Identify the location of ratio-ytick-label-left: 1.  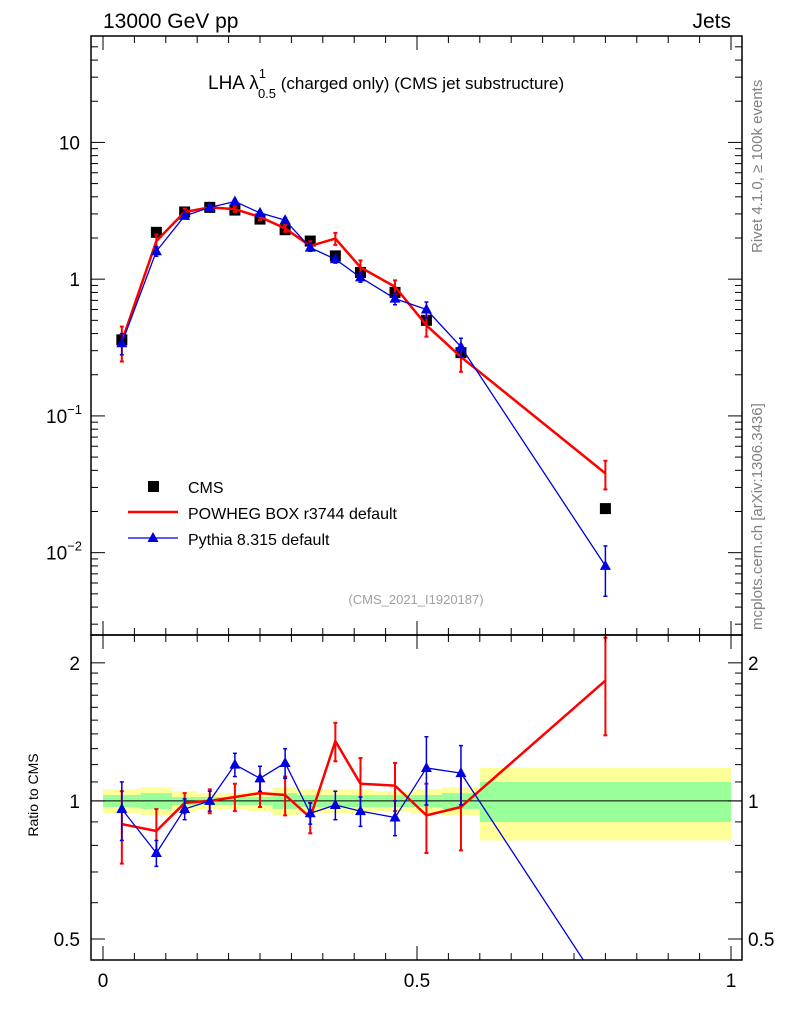
(74, 802).